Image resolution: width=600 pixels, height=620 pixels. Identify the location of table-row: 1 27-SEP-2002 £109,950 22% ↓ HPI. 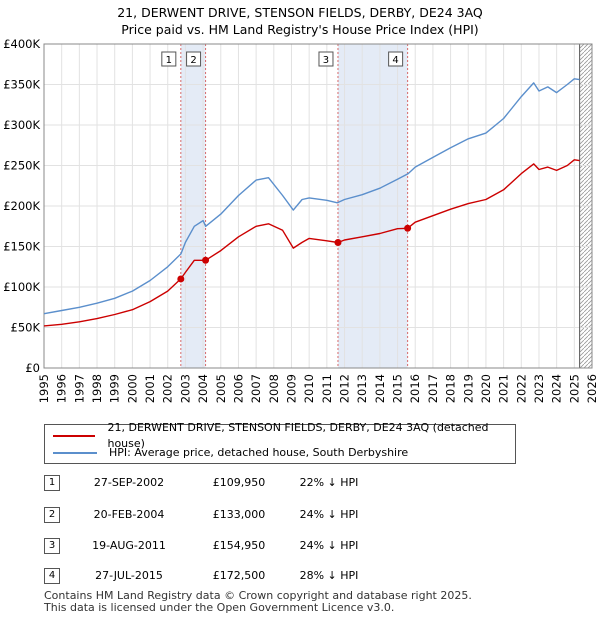
(244, 483).